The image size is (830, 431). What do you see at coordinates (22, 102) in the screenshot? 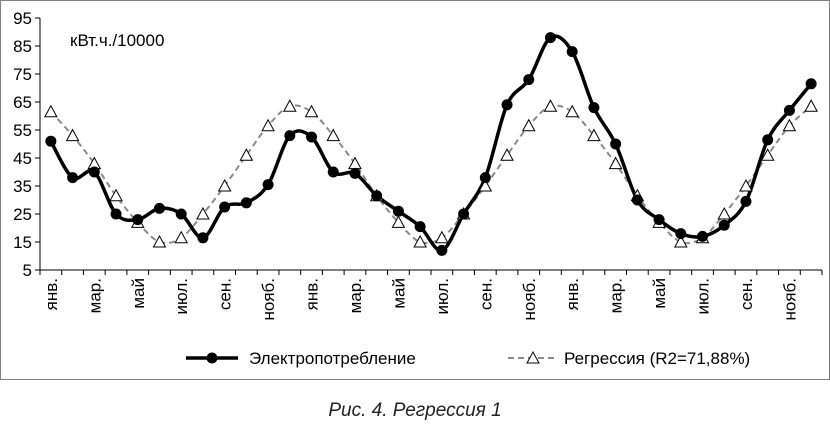
I see `y-tick-label: 65` at bounding box center [22, 102].